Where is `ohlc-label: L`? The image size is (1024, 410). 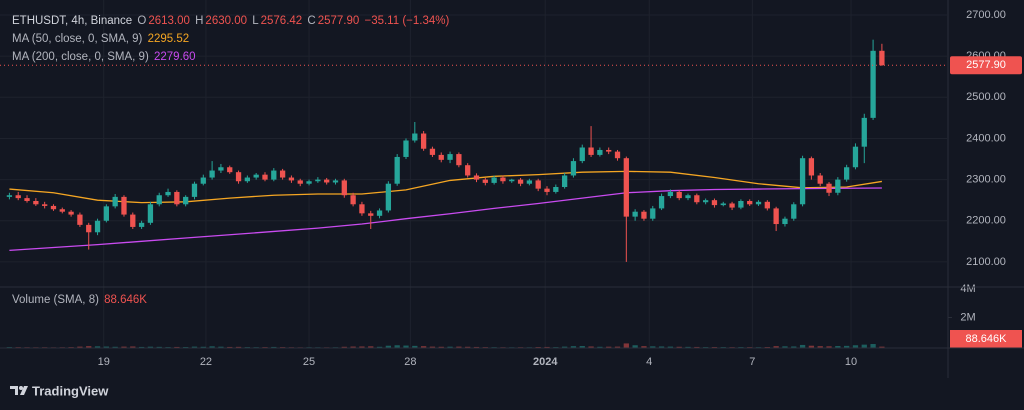 ohlc-label: L is located at coordinates (255, 21).